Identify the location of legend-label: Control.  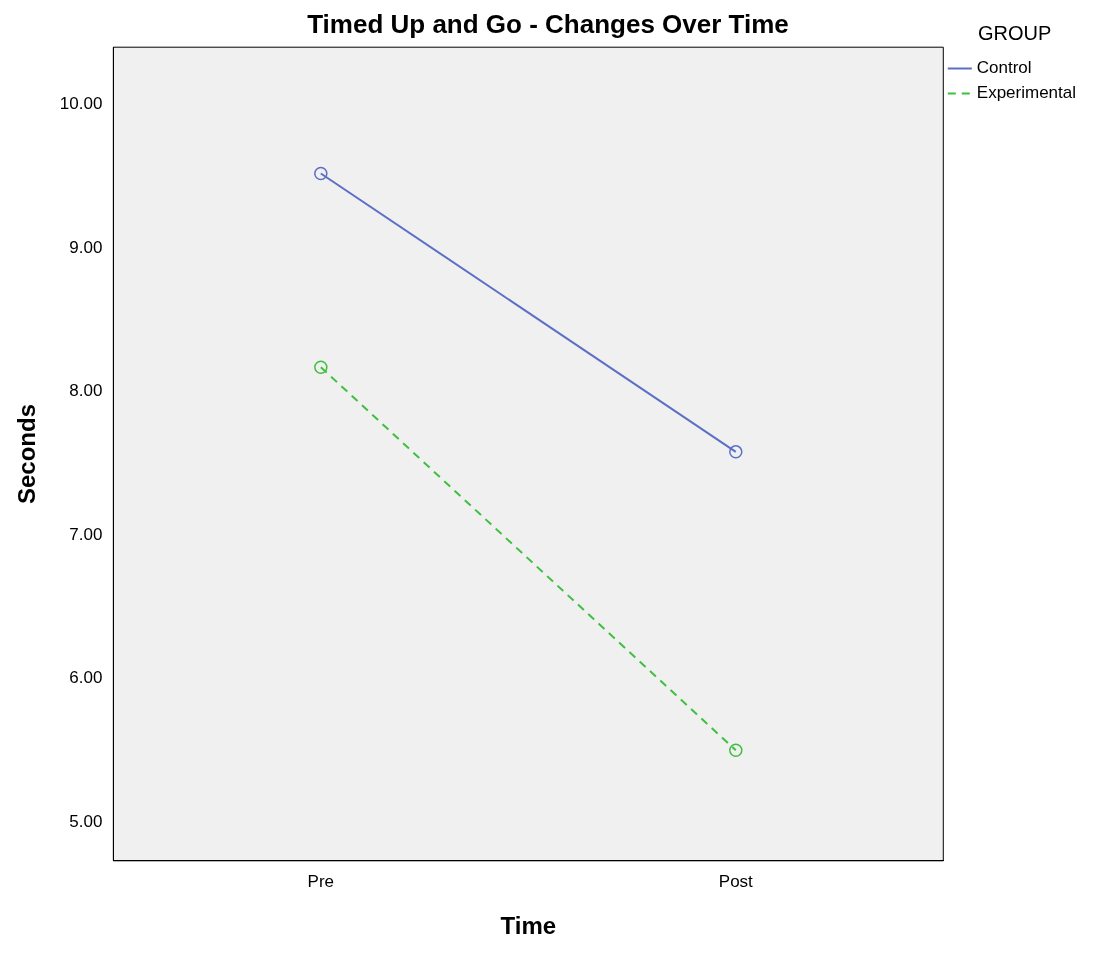
(1004, 68).